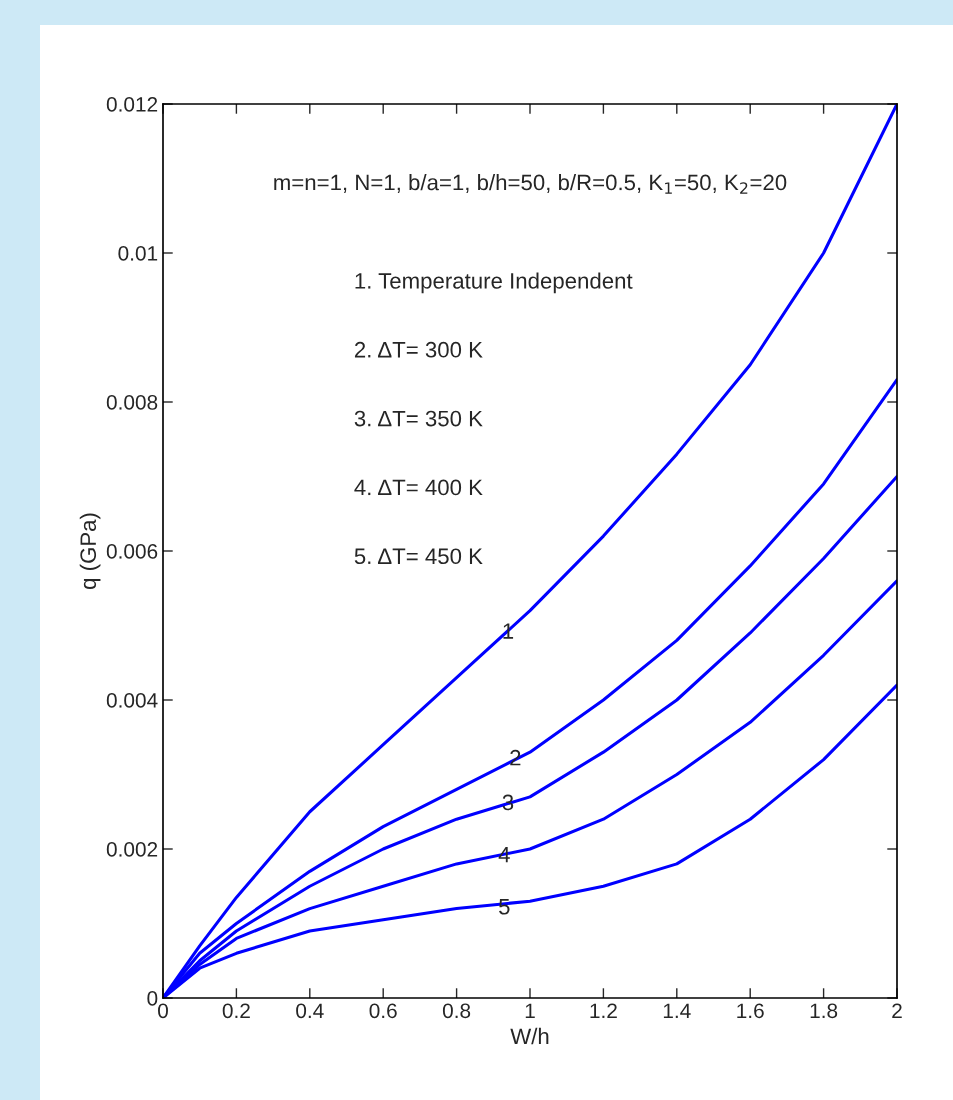  I want to click on annotation: 1. Temperature Independent, so click(494, 283).